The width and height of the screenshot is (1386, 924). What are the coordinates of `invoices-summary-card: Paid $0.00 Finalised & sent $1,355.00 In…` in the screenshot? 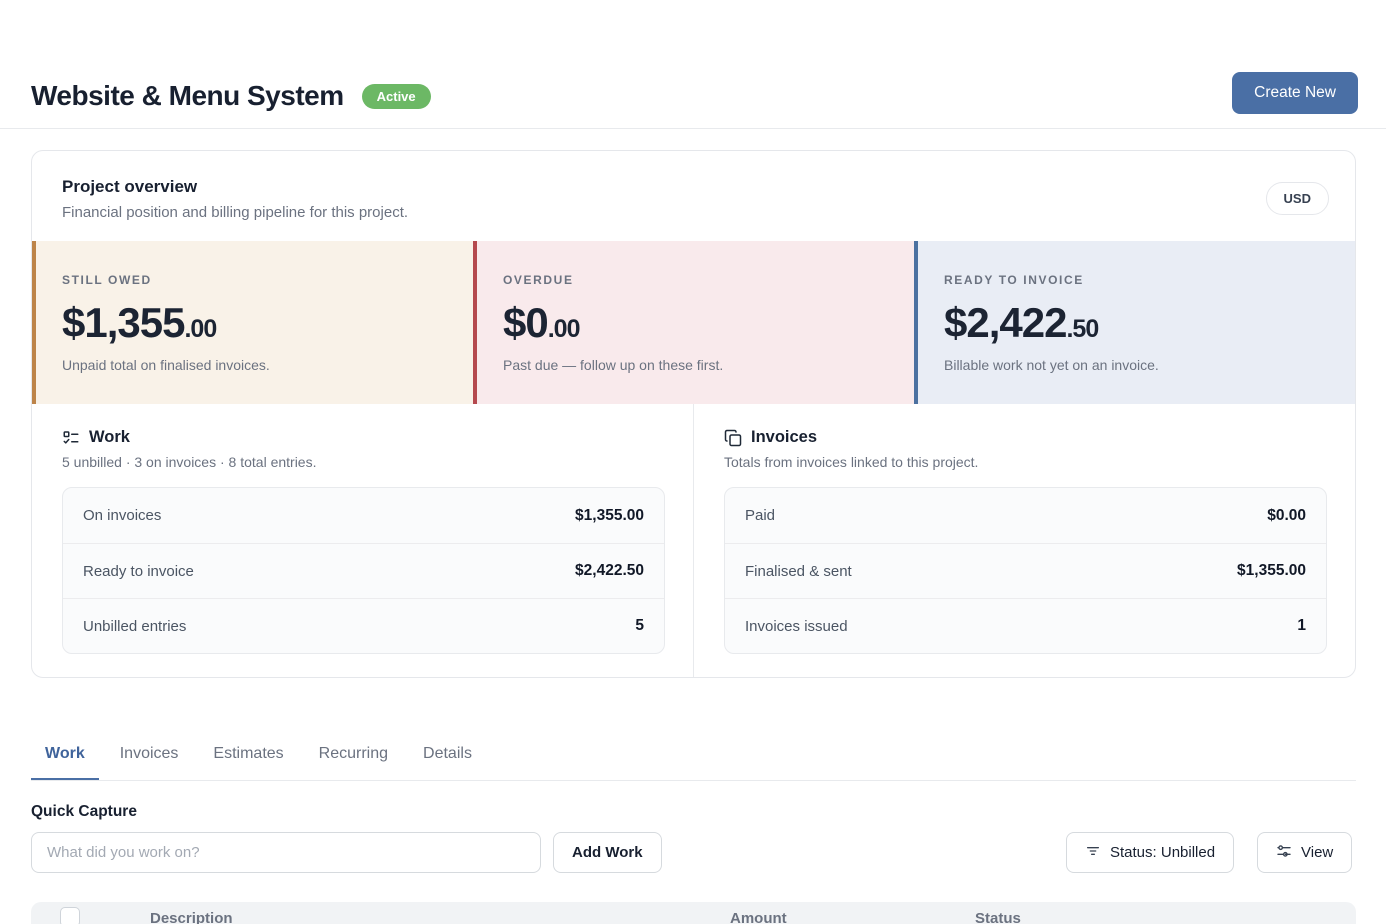 It's located at (1025, 570).